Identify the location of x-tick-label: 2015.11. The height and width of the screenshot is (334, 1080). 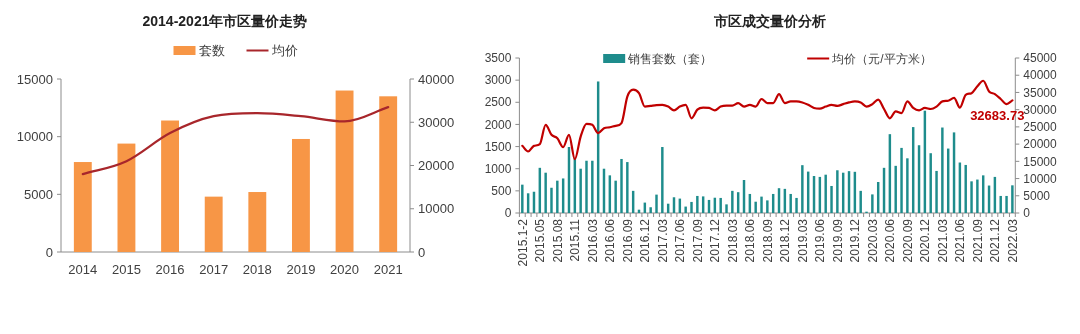
(575, 240).